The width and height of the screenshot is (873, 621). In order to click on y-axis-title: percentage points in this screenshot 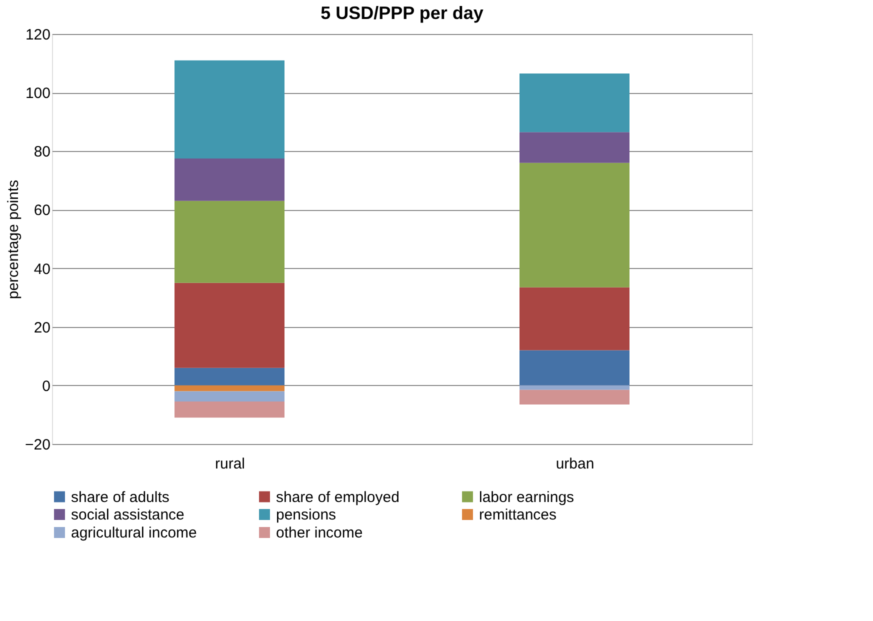, I will do `click(13, 240)`.